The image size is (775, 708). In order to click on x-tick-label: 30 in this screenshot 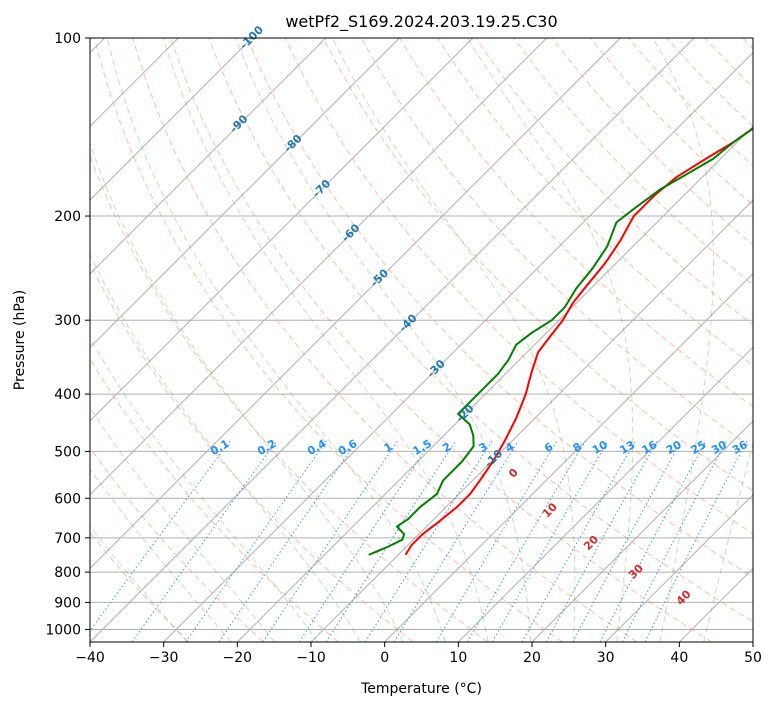, I will do `click(606, 658)`.